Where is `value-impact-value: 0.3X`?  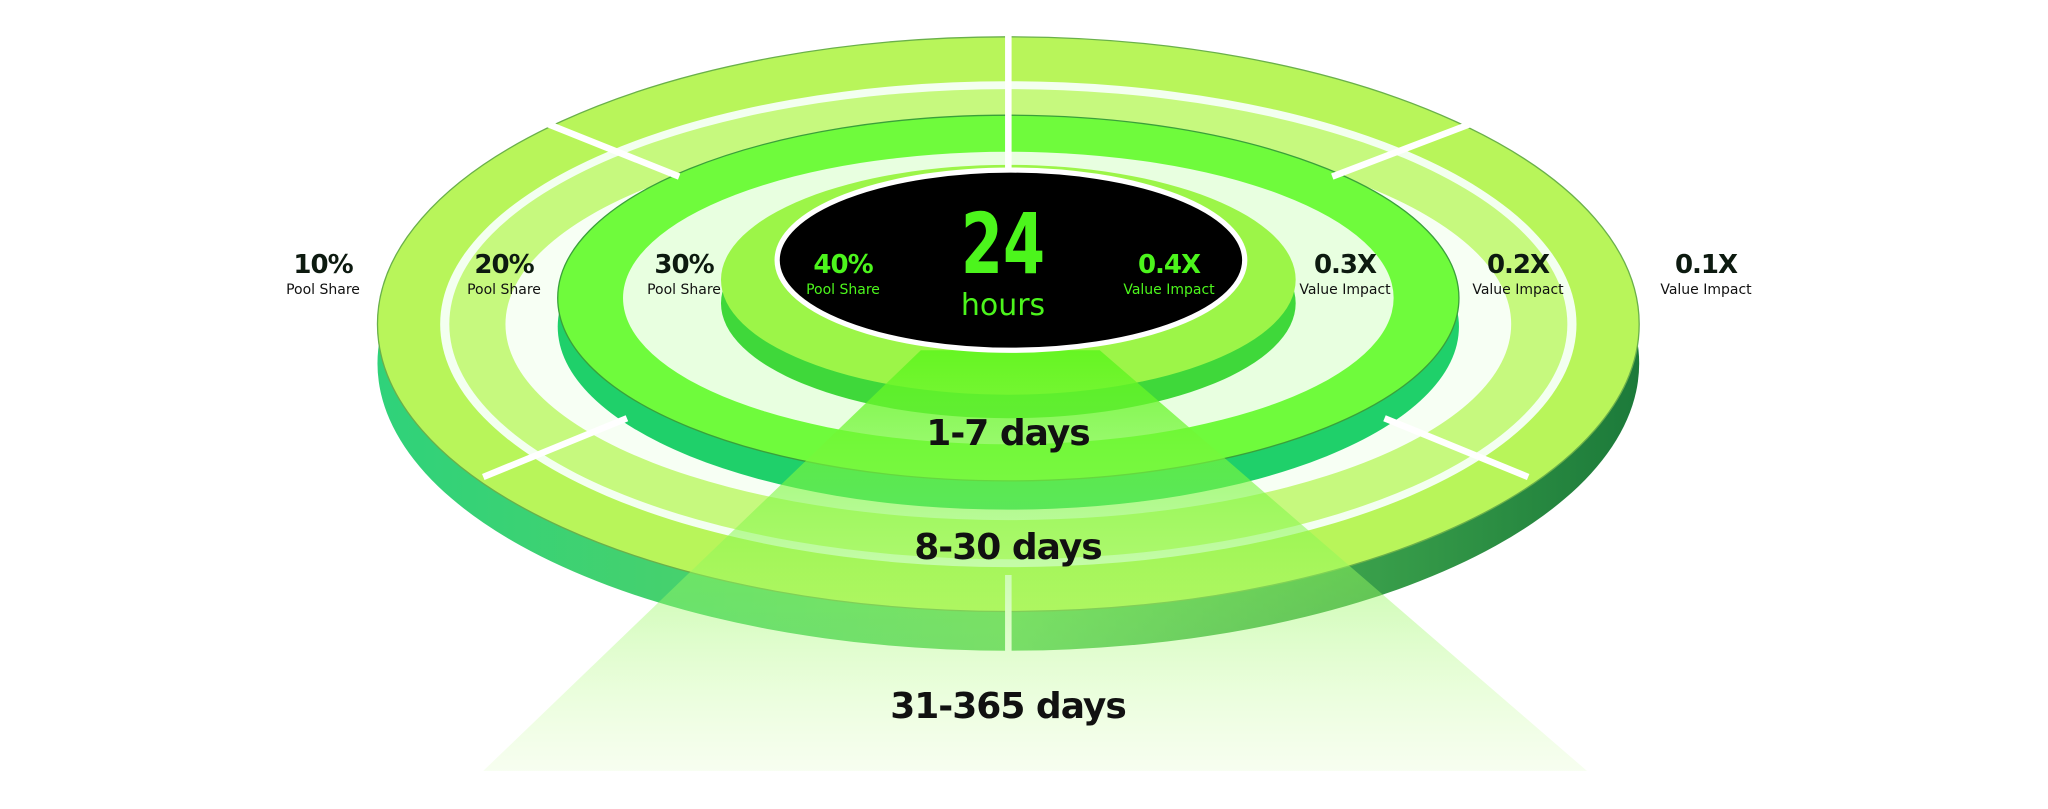
value-impact-value: 0.3X is located at coordinates (1345, 265).